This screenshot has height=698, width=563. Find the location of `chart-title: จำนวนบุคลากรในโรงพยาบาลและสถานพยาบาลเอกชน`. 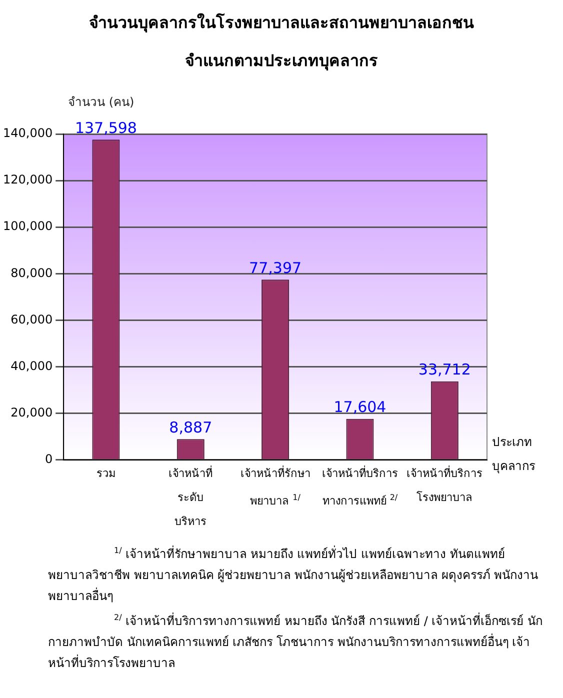

chart-title: จำนวนบุคลากรในโรงพยาบาลและสถานพยาบาลเอกชน is located at coordinates (281, 23).